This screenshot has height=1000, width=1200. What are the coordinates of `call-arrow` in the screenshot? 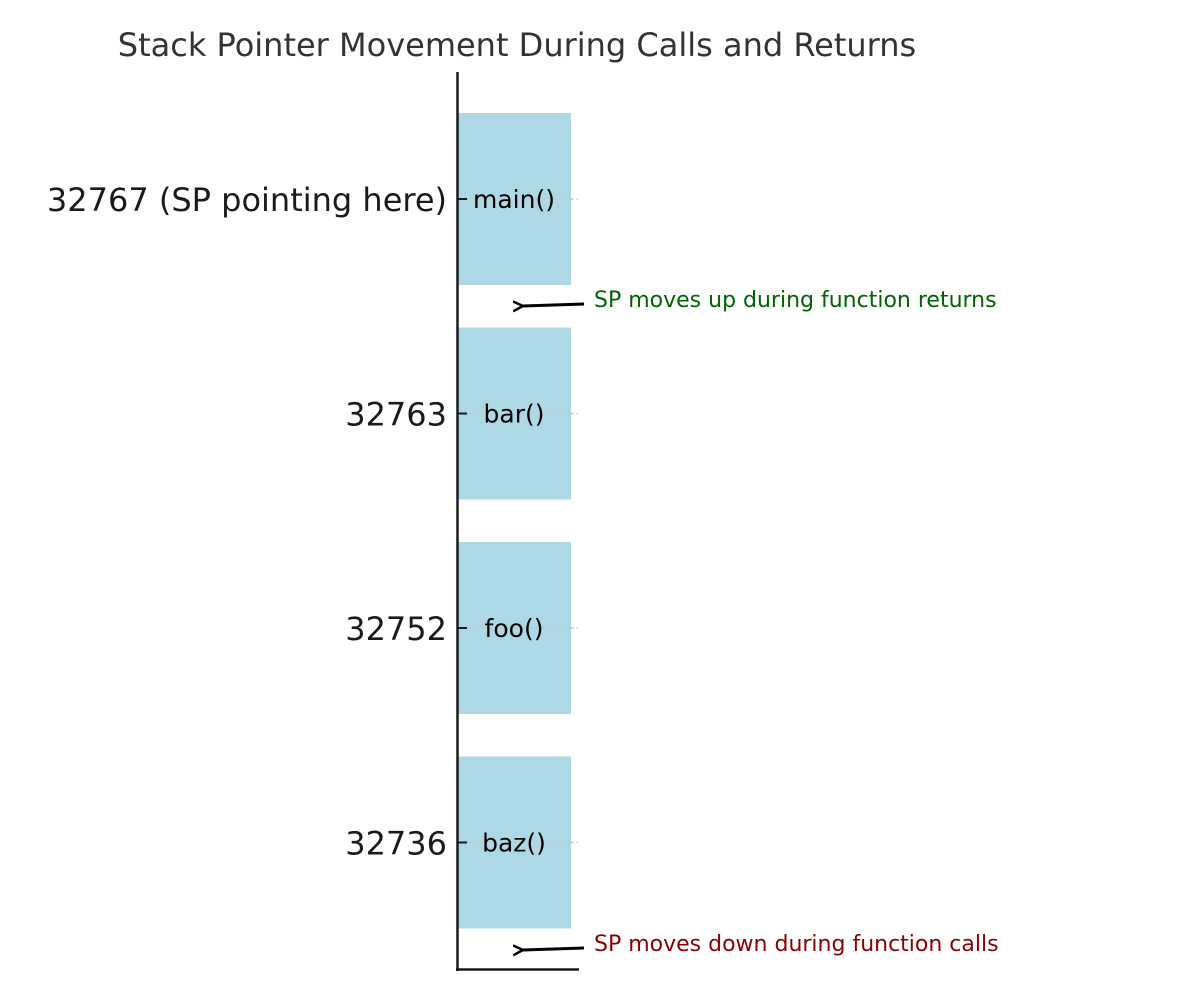 It's located at (554, 949).